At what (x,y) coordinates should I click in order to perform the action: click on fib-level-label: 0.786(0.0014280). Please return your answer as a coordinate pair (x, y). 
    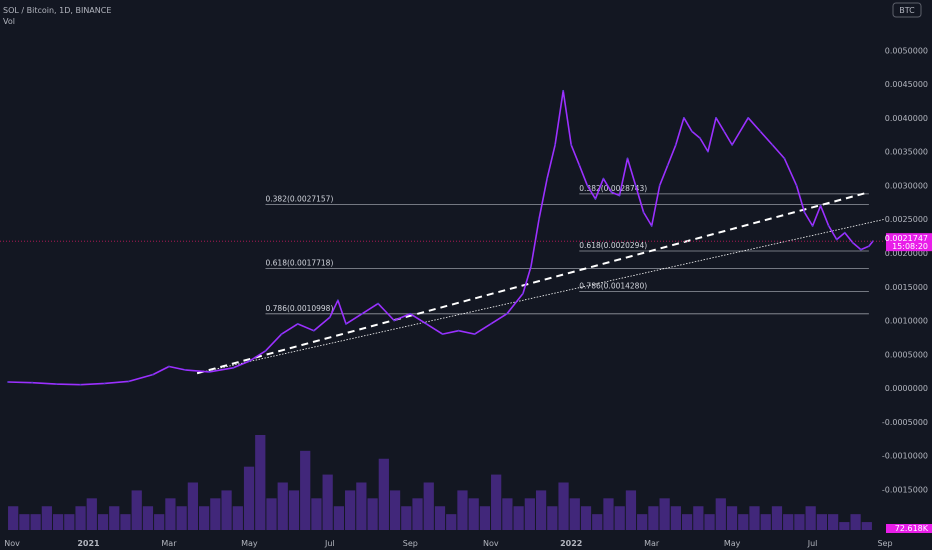
    Looking at the image, I should click on (613, 286).